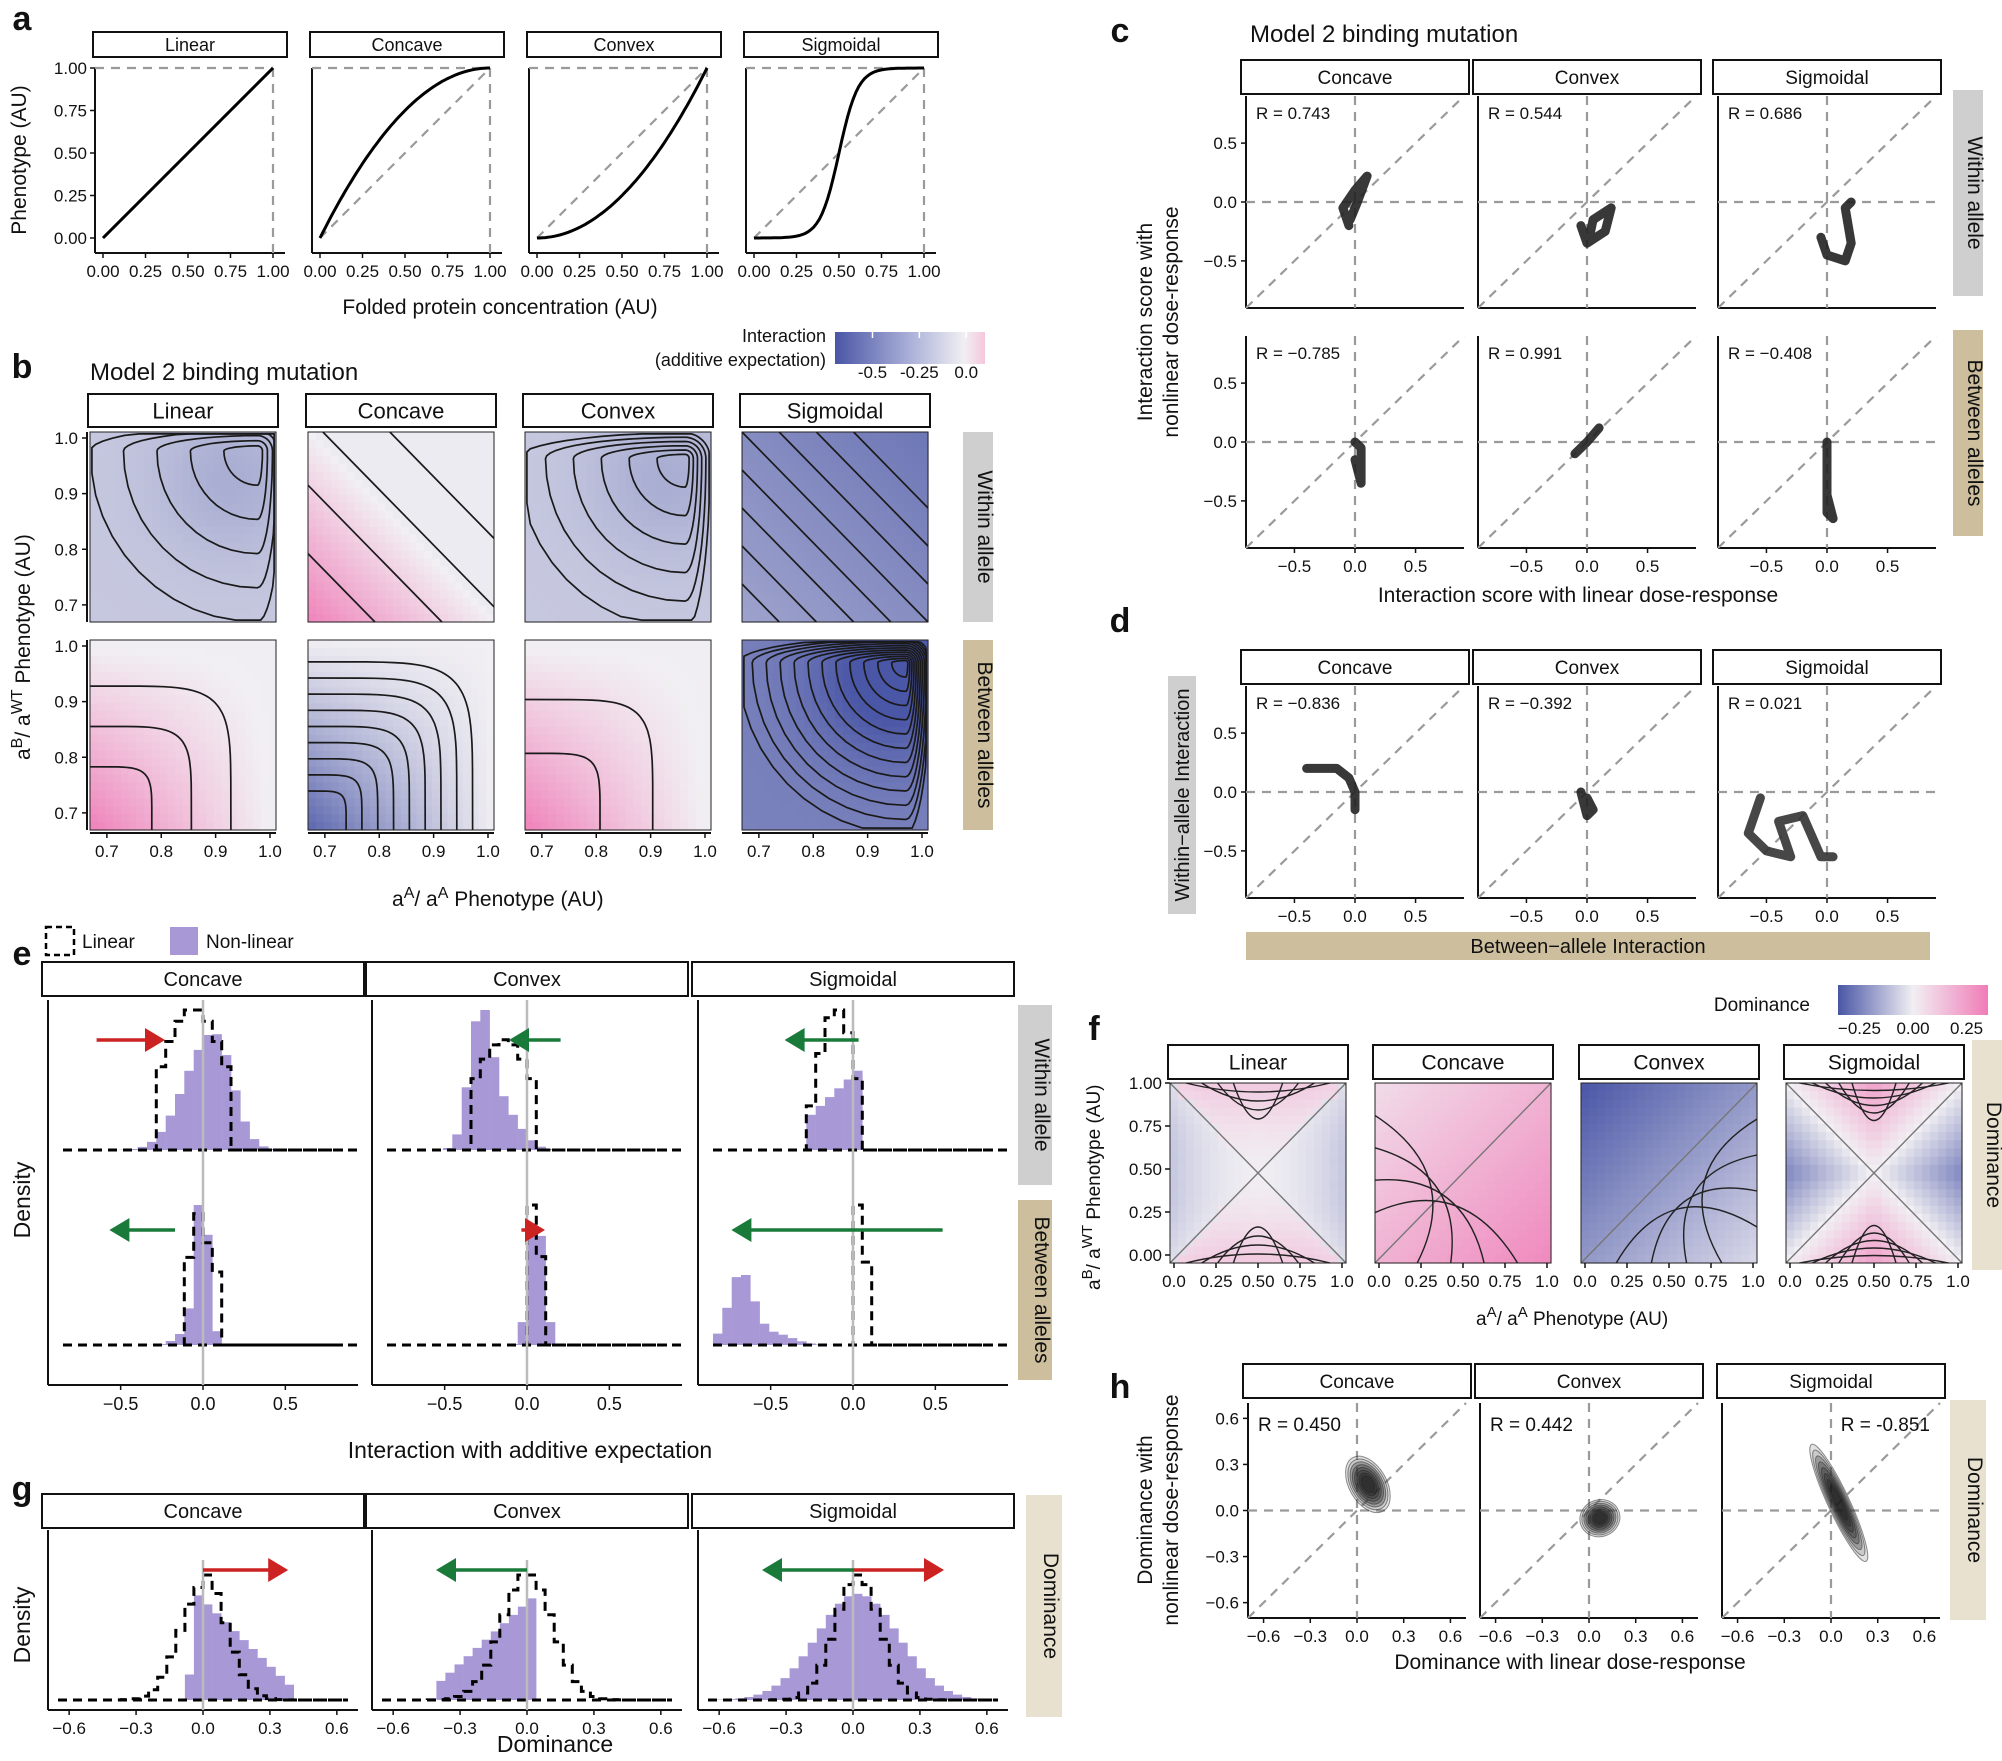  Describe the element at coordinates (623, 153) in the screenshot. I see `a-curve-convex` at that location.